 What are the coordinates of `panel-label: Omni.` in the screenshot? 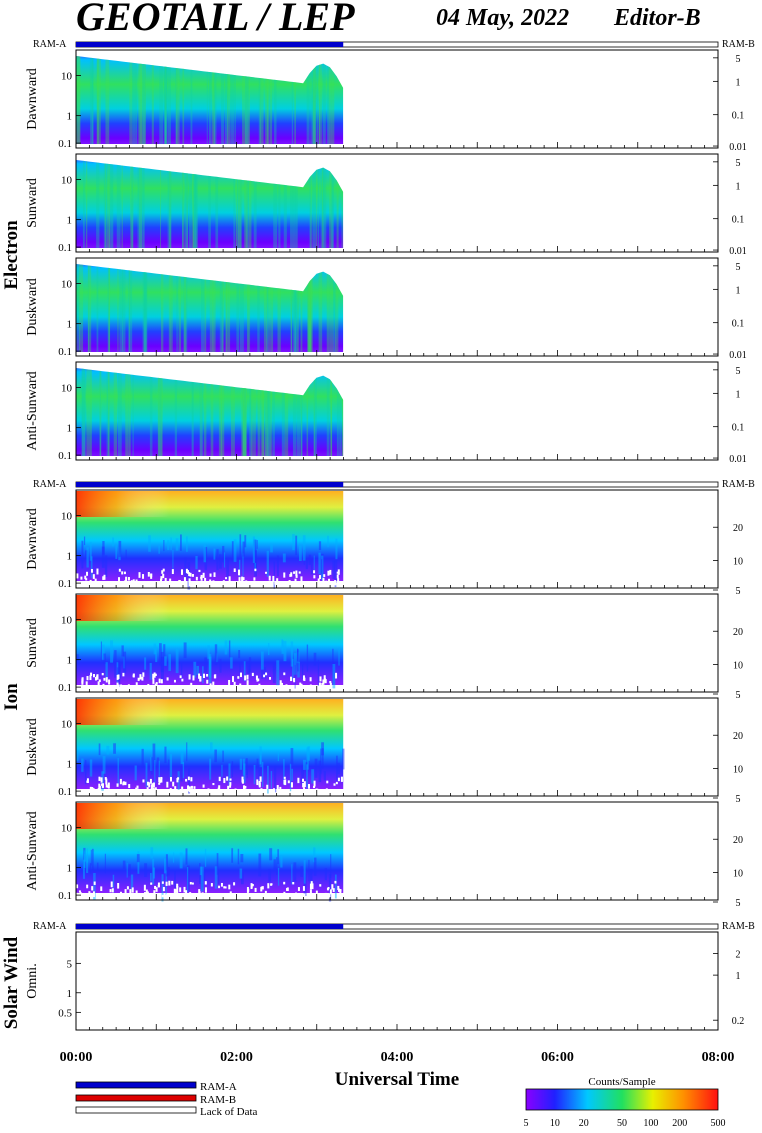 It's located at (32, 980).